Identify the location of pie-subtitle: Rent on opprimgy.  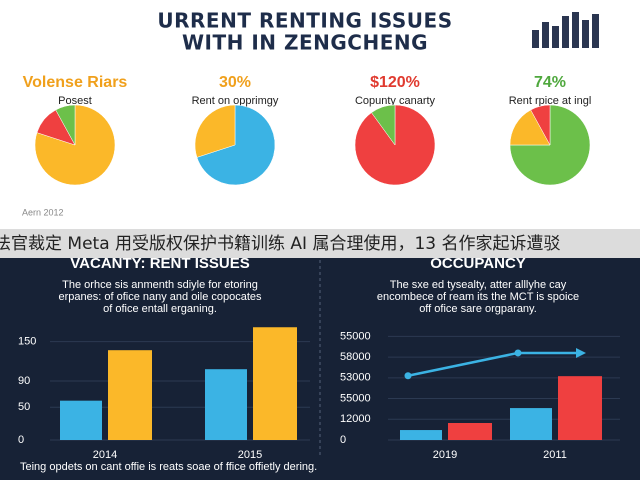
(235, 101).